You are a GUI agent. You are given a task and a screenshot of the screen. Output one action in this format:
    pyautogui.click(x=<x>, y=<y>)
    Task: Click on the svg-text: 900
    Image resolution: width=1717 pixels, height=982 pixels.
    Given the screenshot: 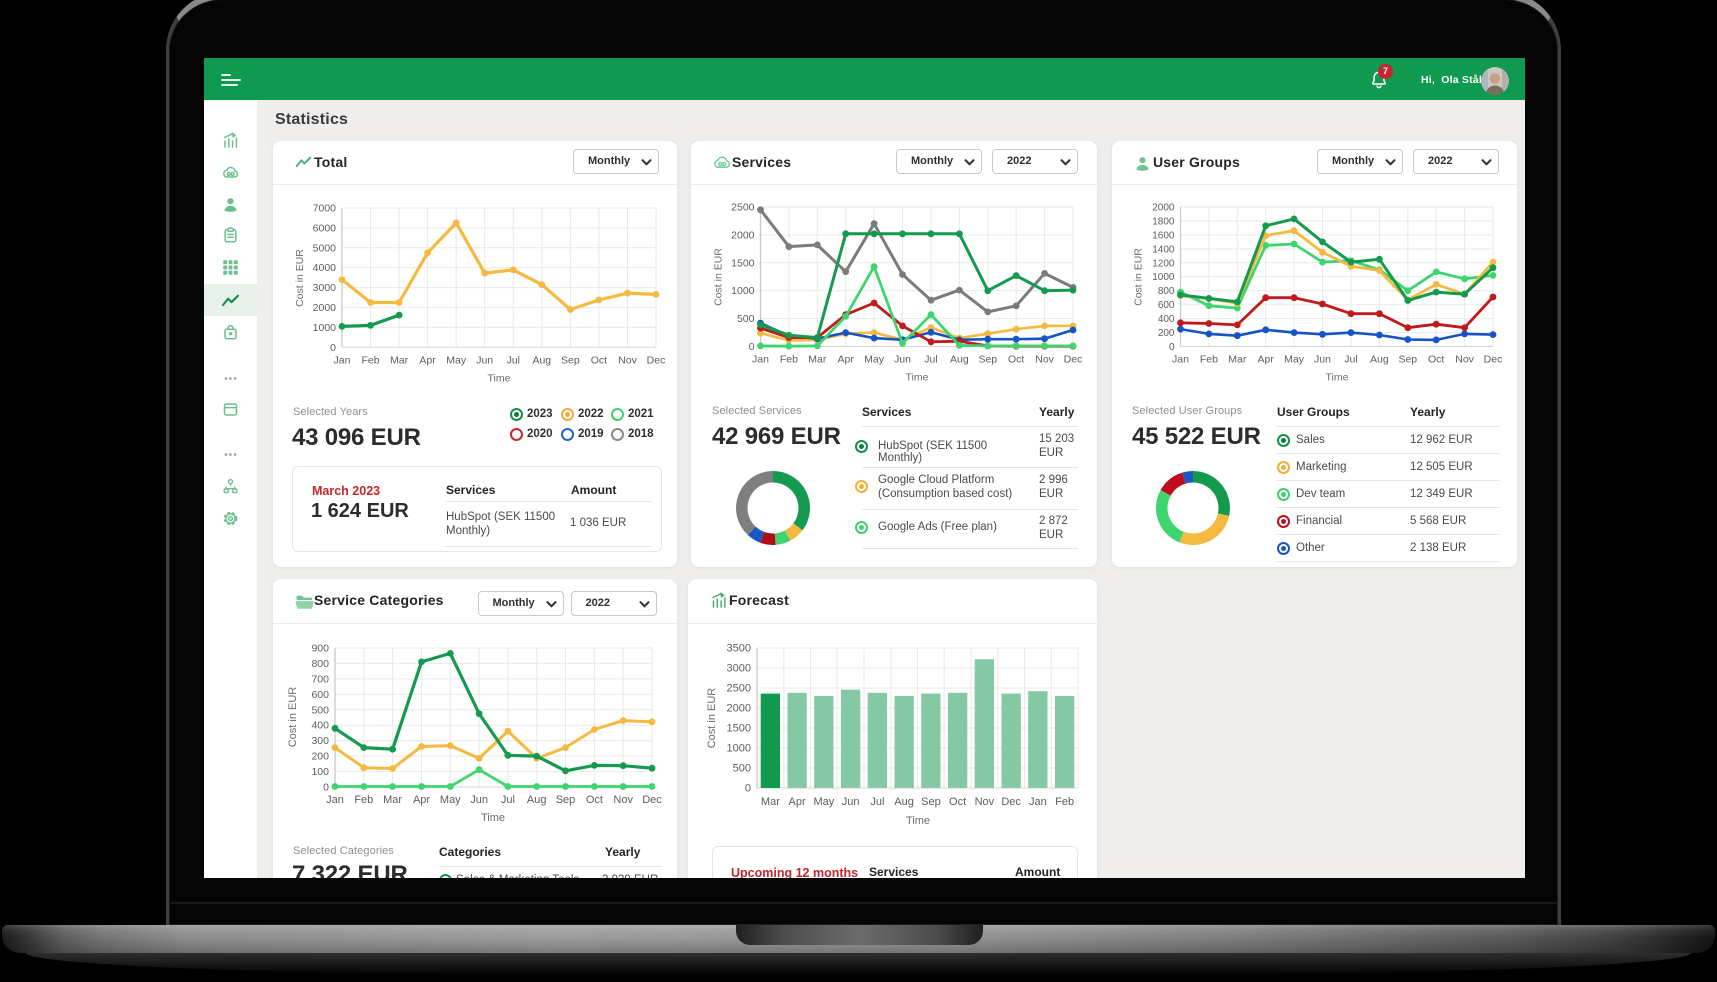 What is the action you would take?
    pyautogui.click(x=320, y=649)
    